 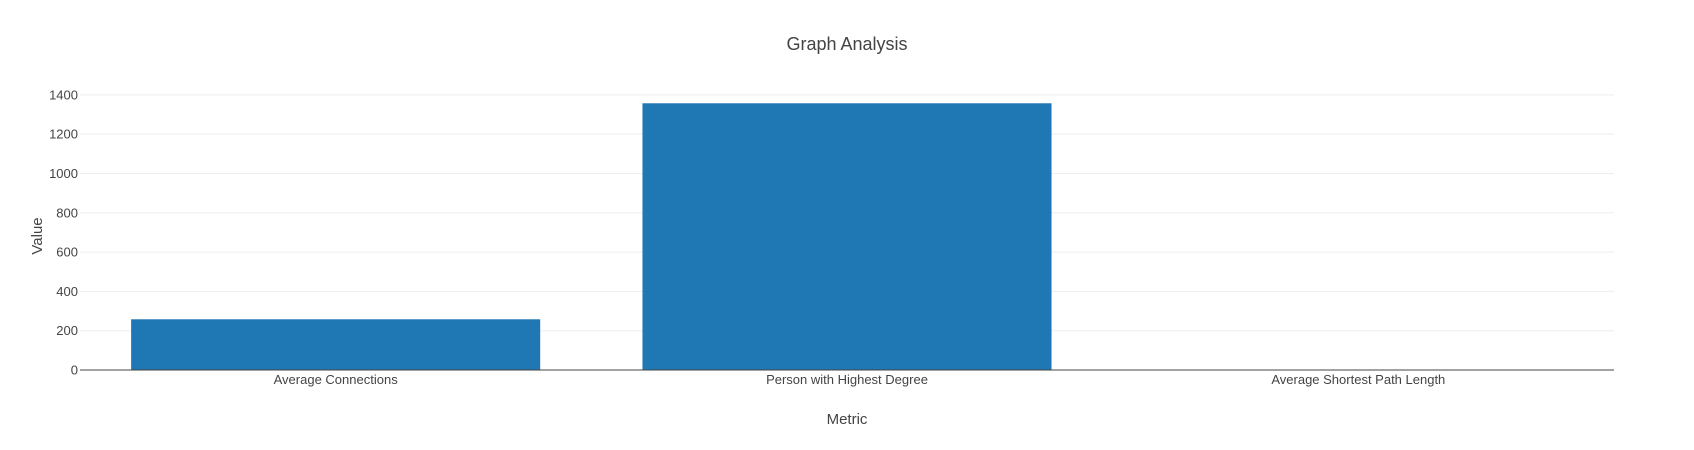 I want to click on y-axis-title: Value, so click(x=37, y=235).